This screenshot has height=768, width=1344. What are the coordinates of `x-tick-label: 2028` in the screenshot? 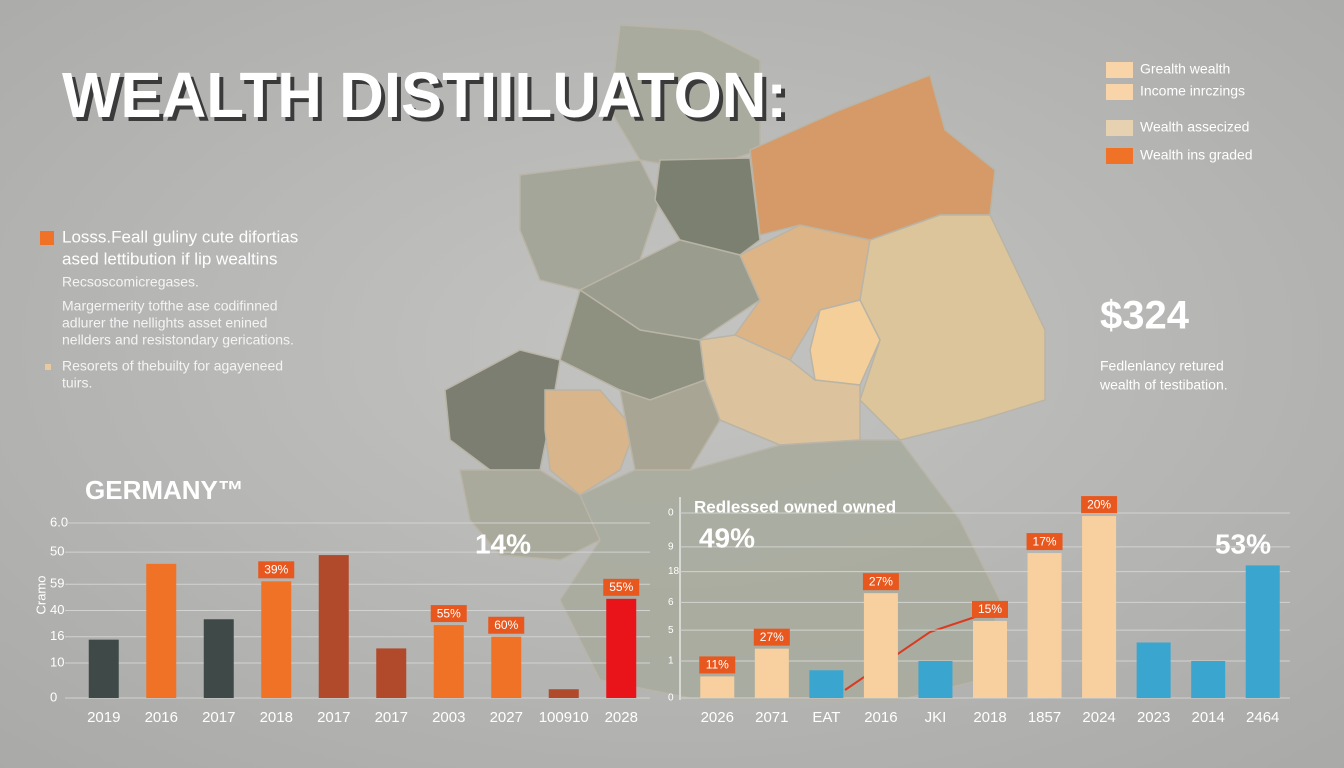 It's located at (621, 717).